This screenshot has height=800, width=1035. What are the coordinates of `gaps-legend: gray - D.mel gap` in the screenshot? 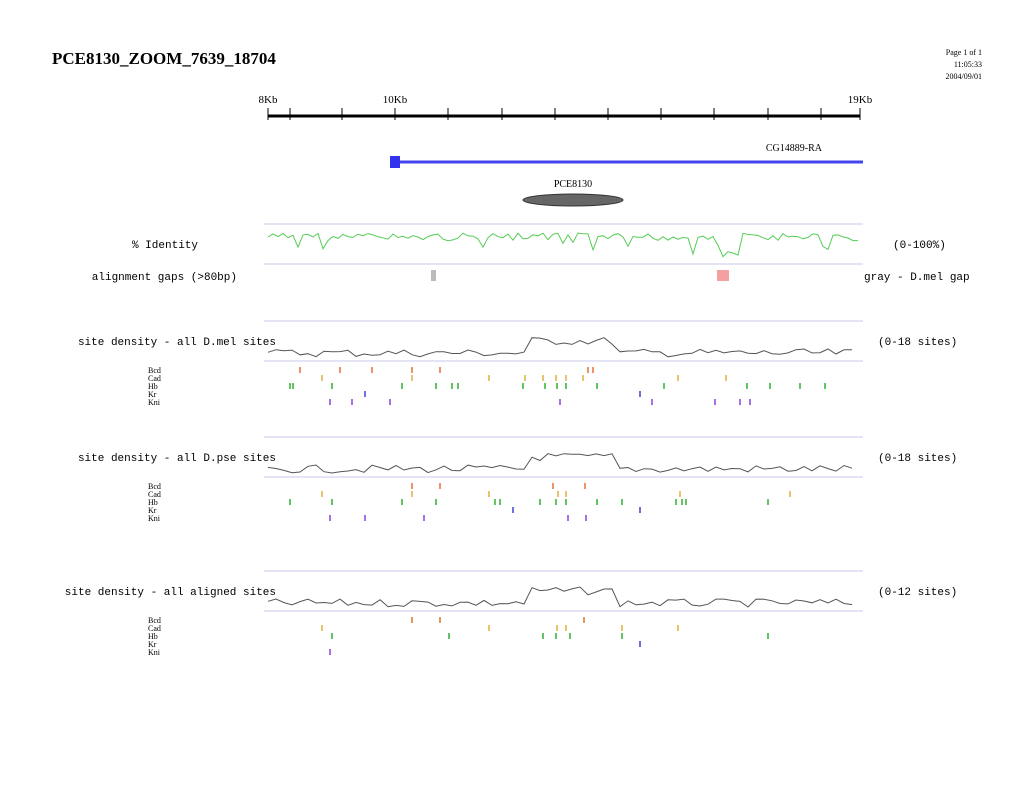 It's located at (917, 278).